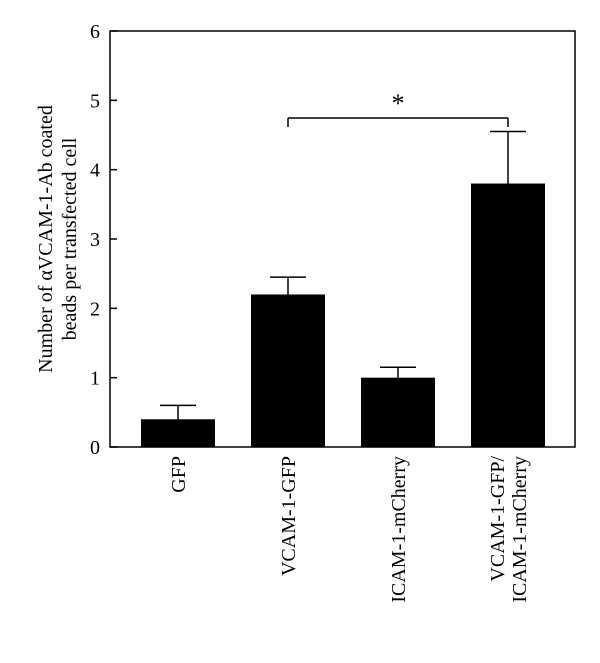 This screenshot has height=663, width=600. Describe the element at coordinates (398, 103) in the screenshot. I see `significance-label: *` at that location.